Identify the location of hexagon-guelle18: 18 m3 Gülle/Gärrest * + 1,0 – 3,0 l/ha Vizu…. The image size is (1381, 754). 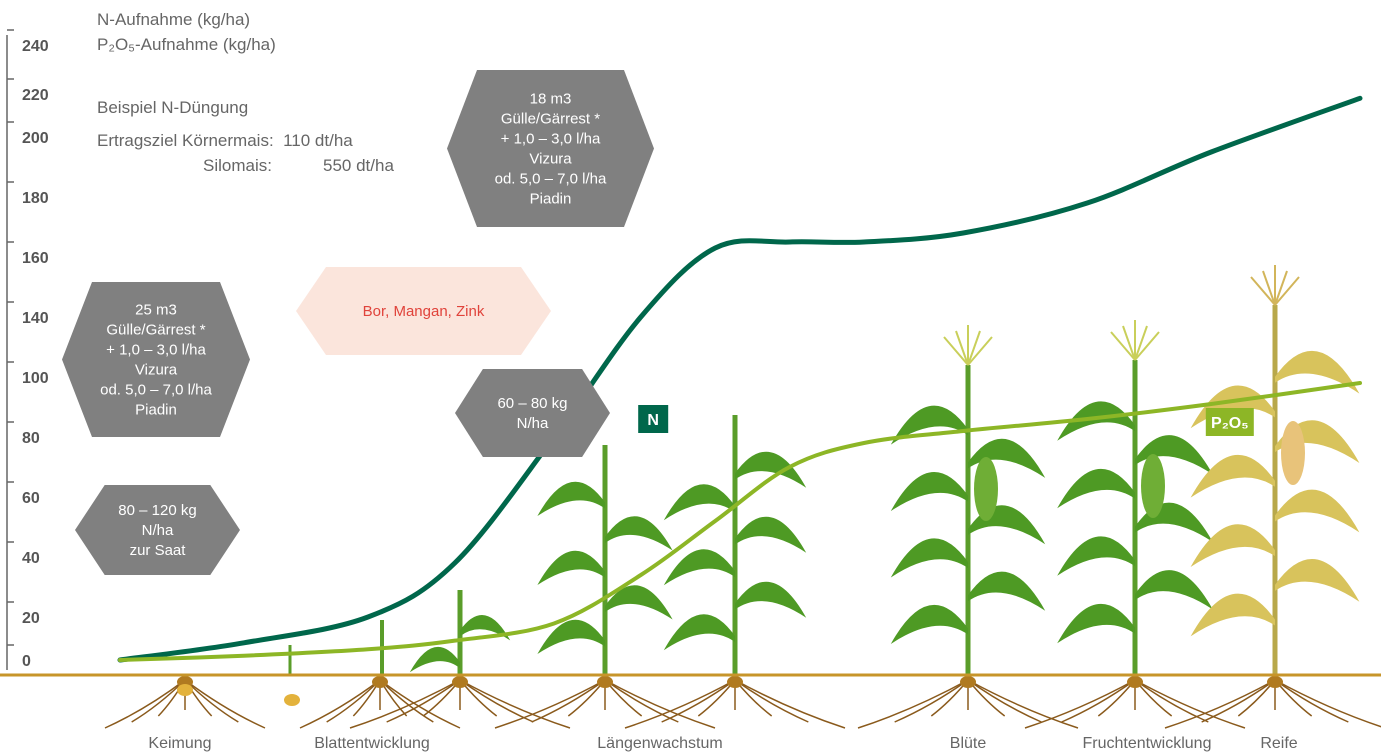
(550, 148).